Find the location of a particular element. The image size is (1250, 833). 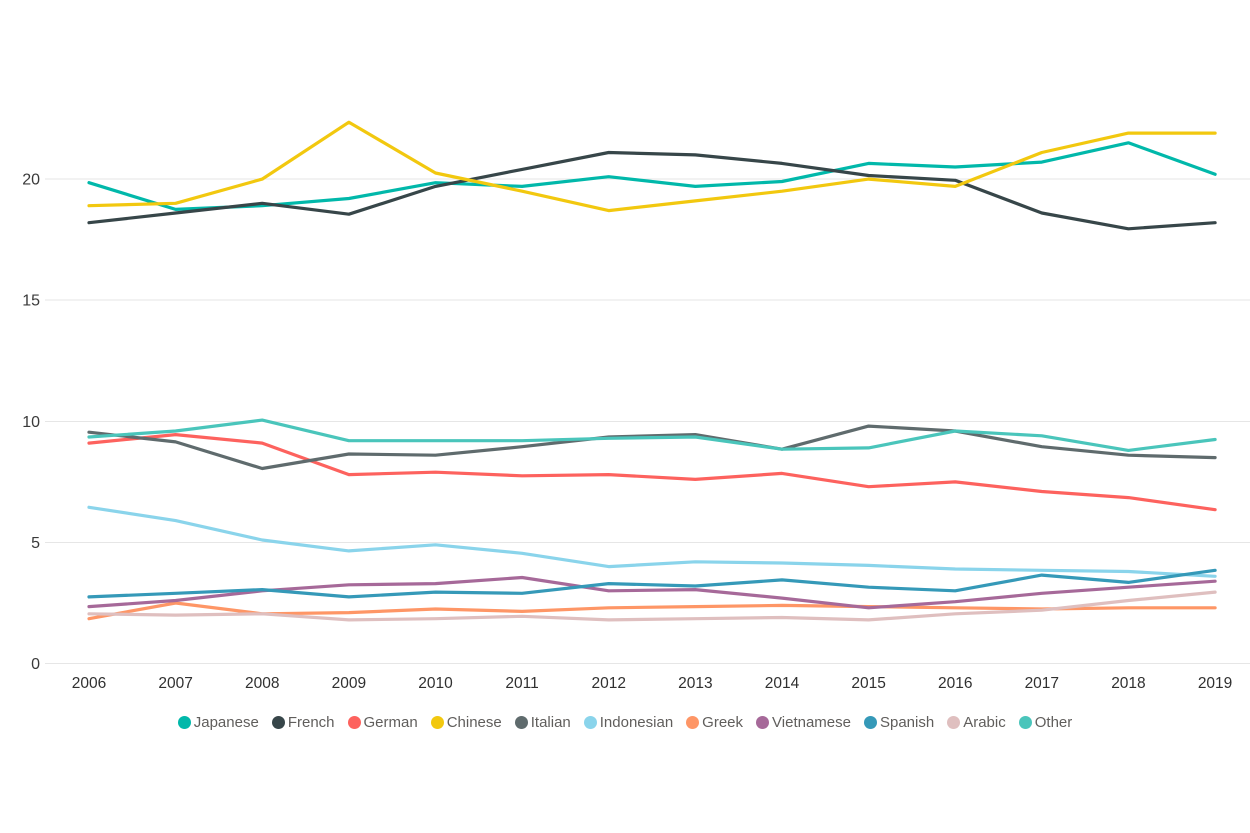

legend-item-greek: Greek is located at coordinates (714, 722).